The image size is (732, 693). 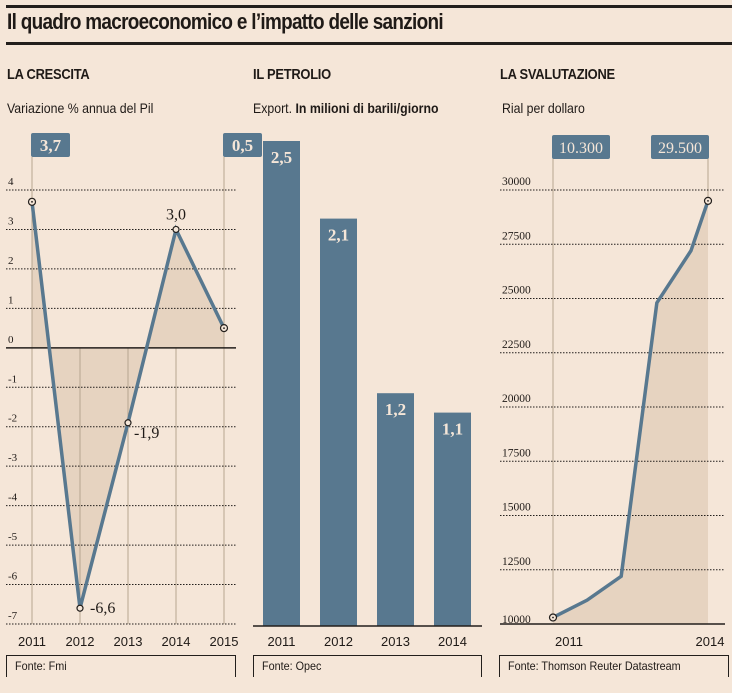 I want to click on subtitle-bold: In milioni di barili/giorno, so click(x=367, y=108).